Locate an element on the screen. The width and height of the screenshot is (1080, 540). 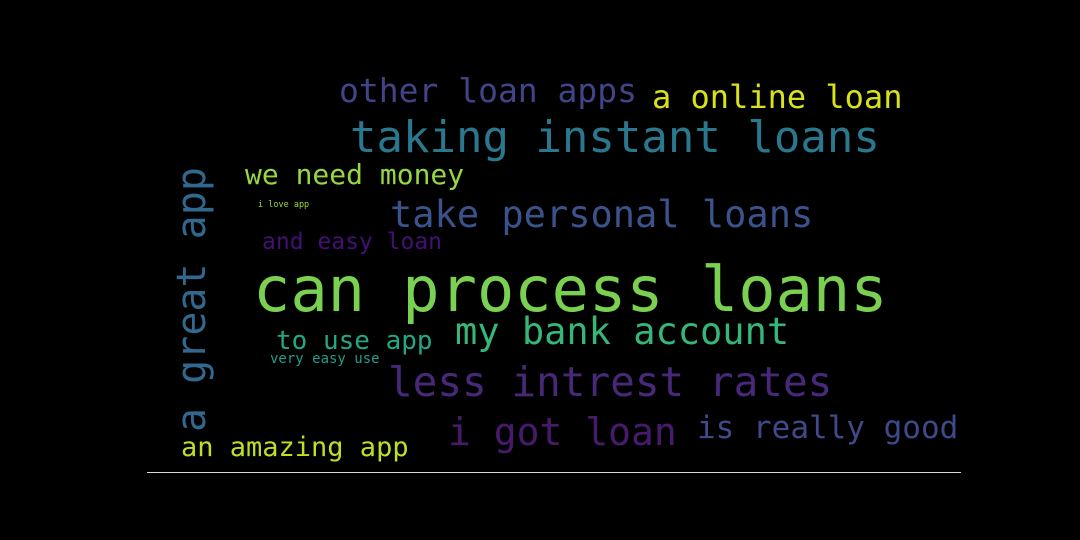
word-my-bank-account: my bank account is located at coordinates (622, 331).